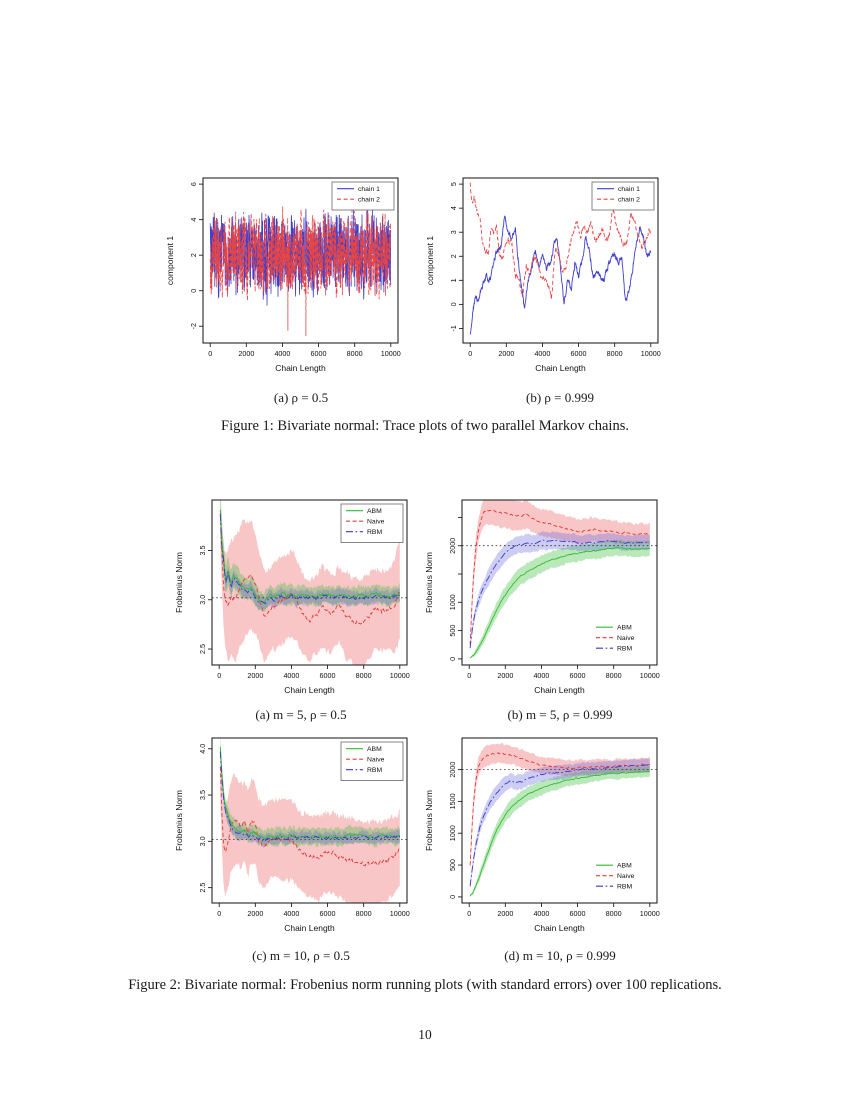 The width and height of the screenshot is (850, 1100). I want to click on fig2c-subcaption: (c) m = 10, ρ = 0.5, so click(301, 955).